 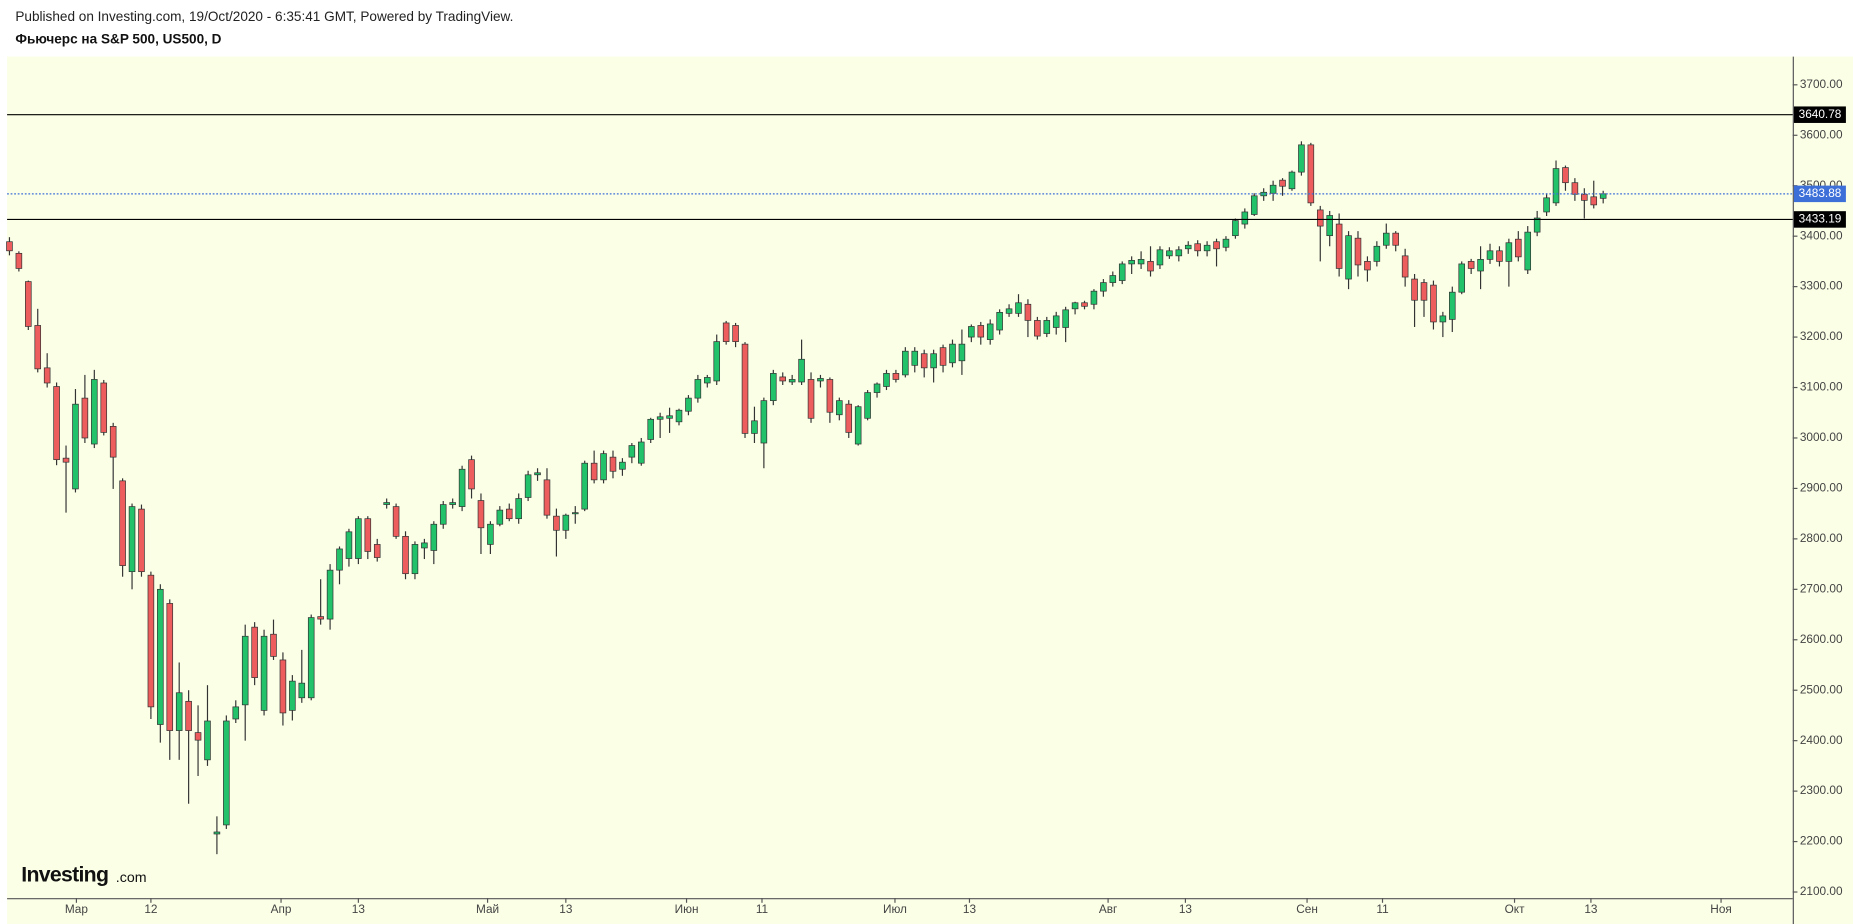 I want to click on y-tick-label: 2800.00, so click(x=1821, y=538).